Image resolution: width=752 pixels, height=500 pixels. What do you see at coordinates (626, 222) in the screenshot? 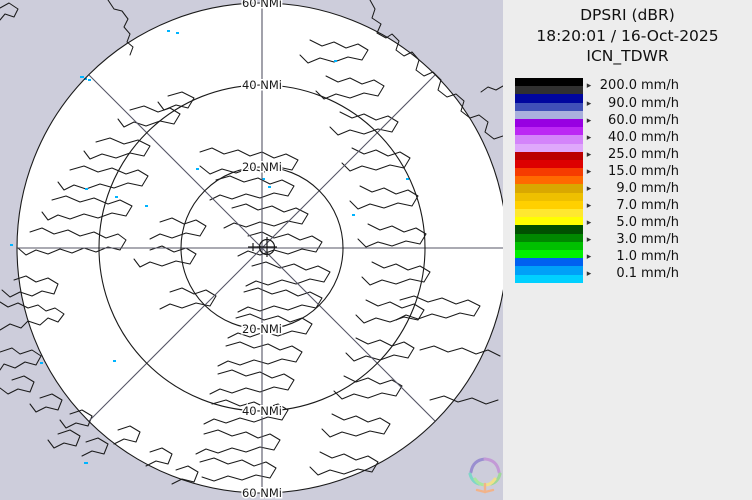
I see `legend-value: 5.0` at bounding box center [626, 222].